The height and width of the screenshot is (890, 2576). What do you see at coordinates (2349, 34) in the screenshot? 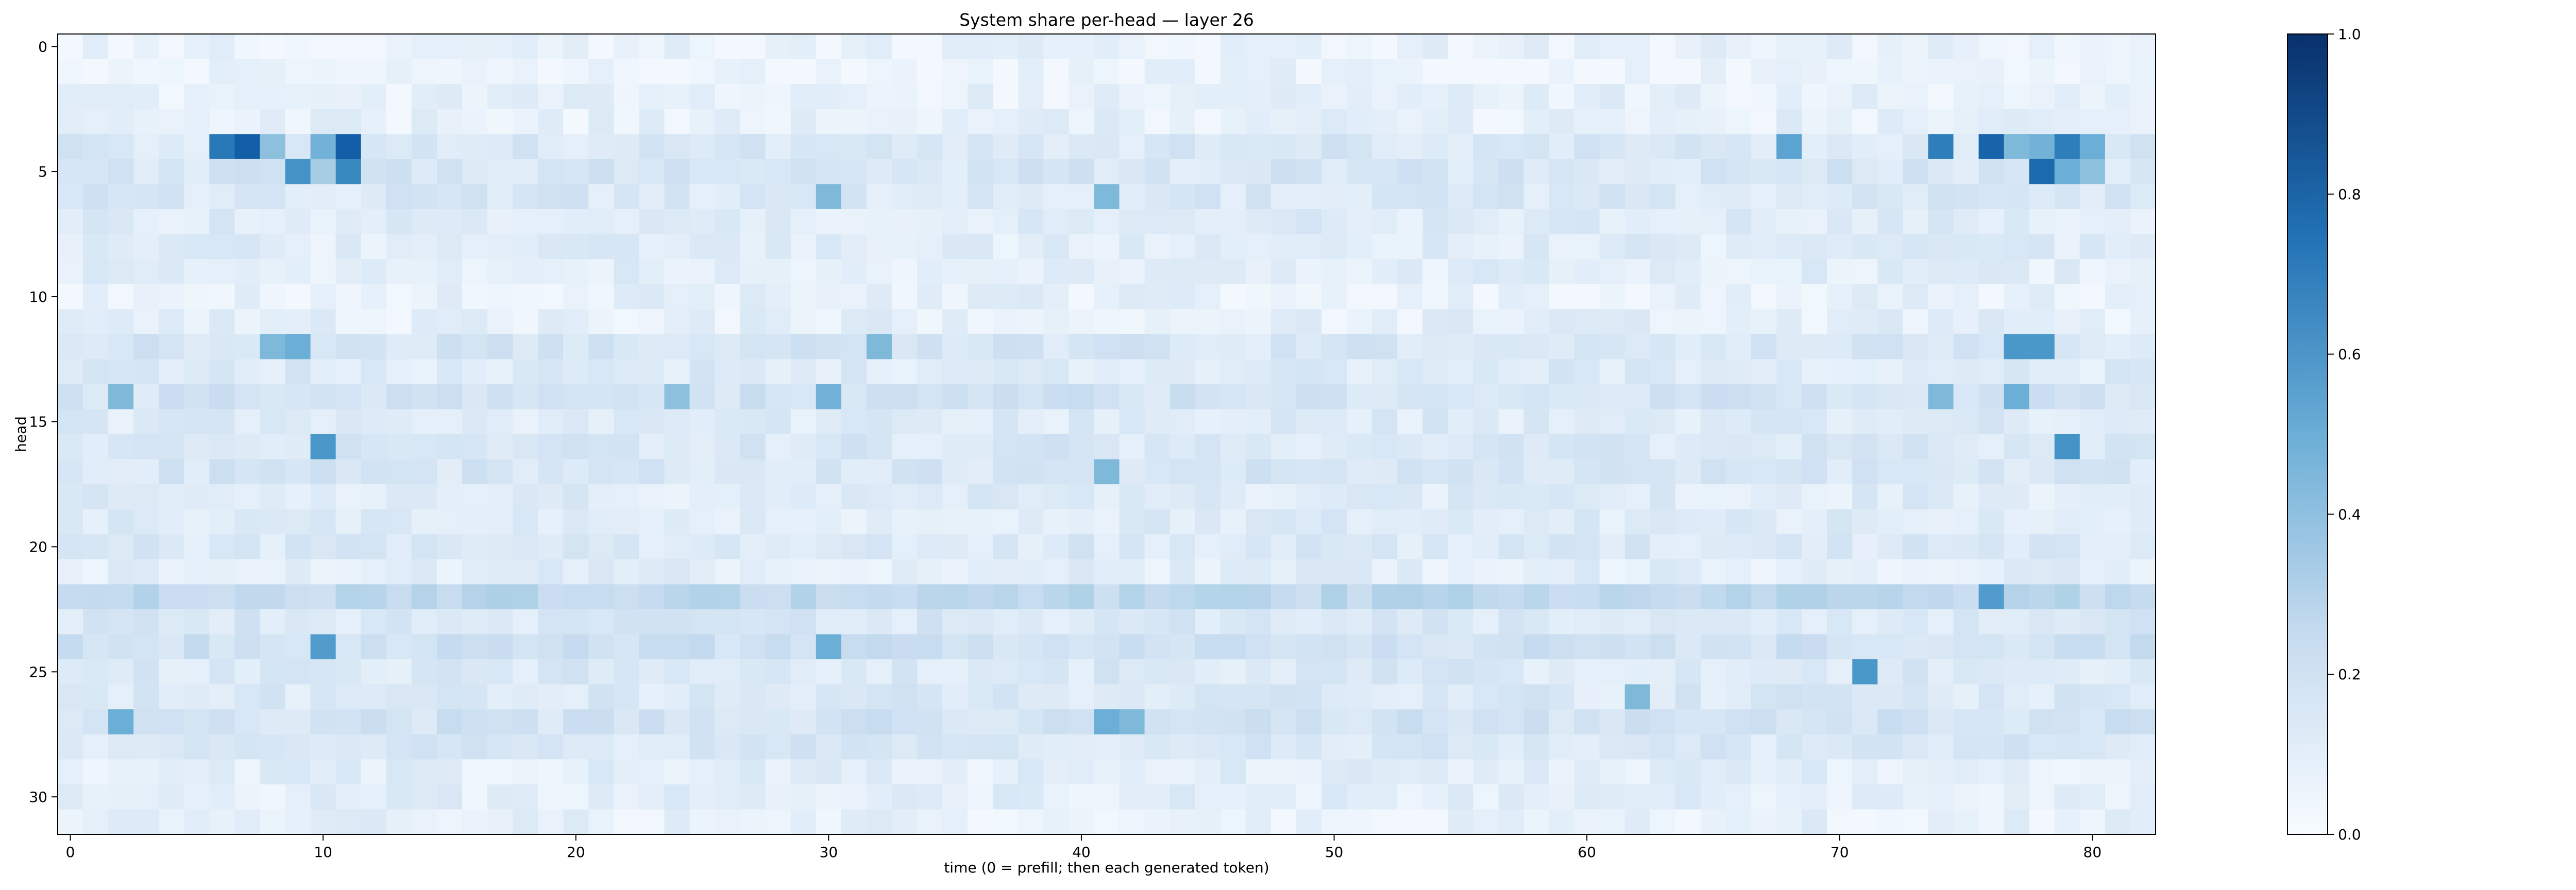
I see `colorbar-tick-label: 1.0` at bounding box center [2349, 34].